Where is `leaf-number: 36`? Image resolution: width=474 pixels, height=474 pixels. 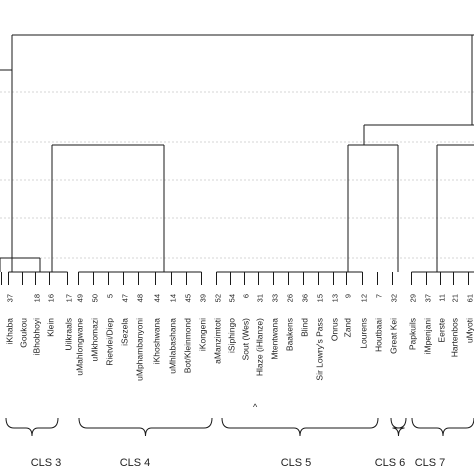
leaf-number: 36 is located at coordinates (305, 298).